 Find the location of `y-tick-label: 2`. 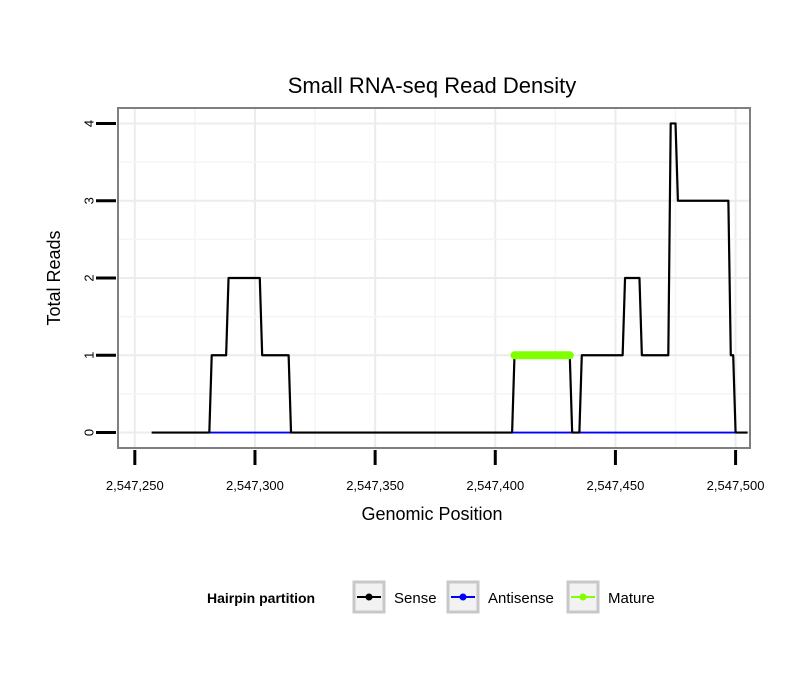

y-tick-label: 2 is located at coordinates (89, 277).